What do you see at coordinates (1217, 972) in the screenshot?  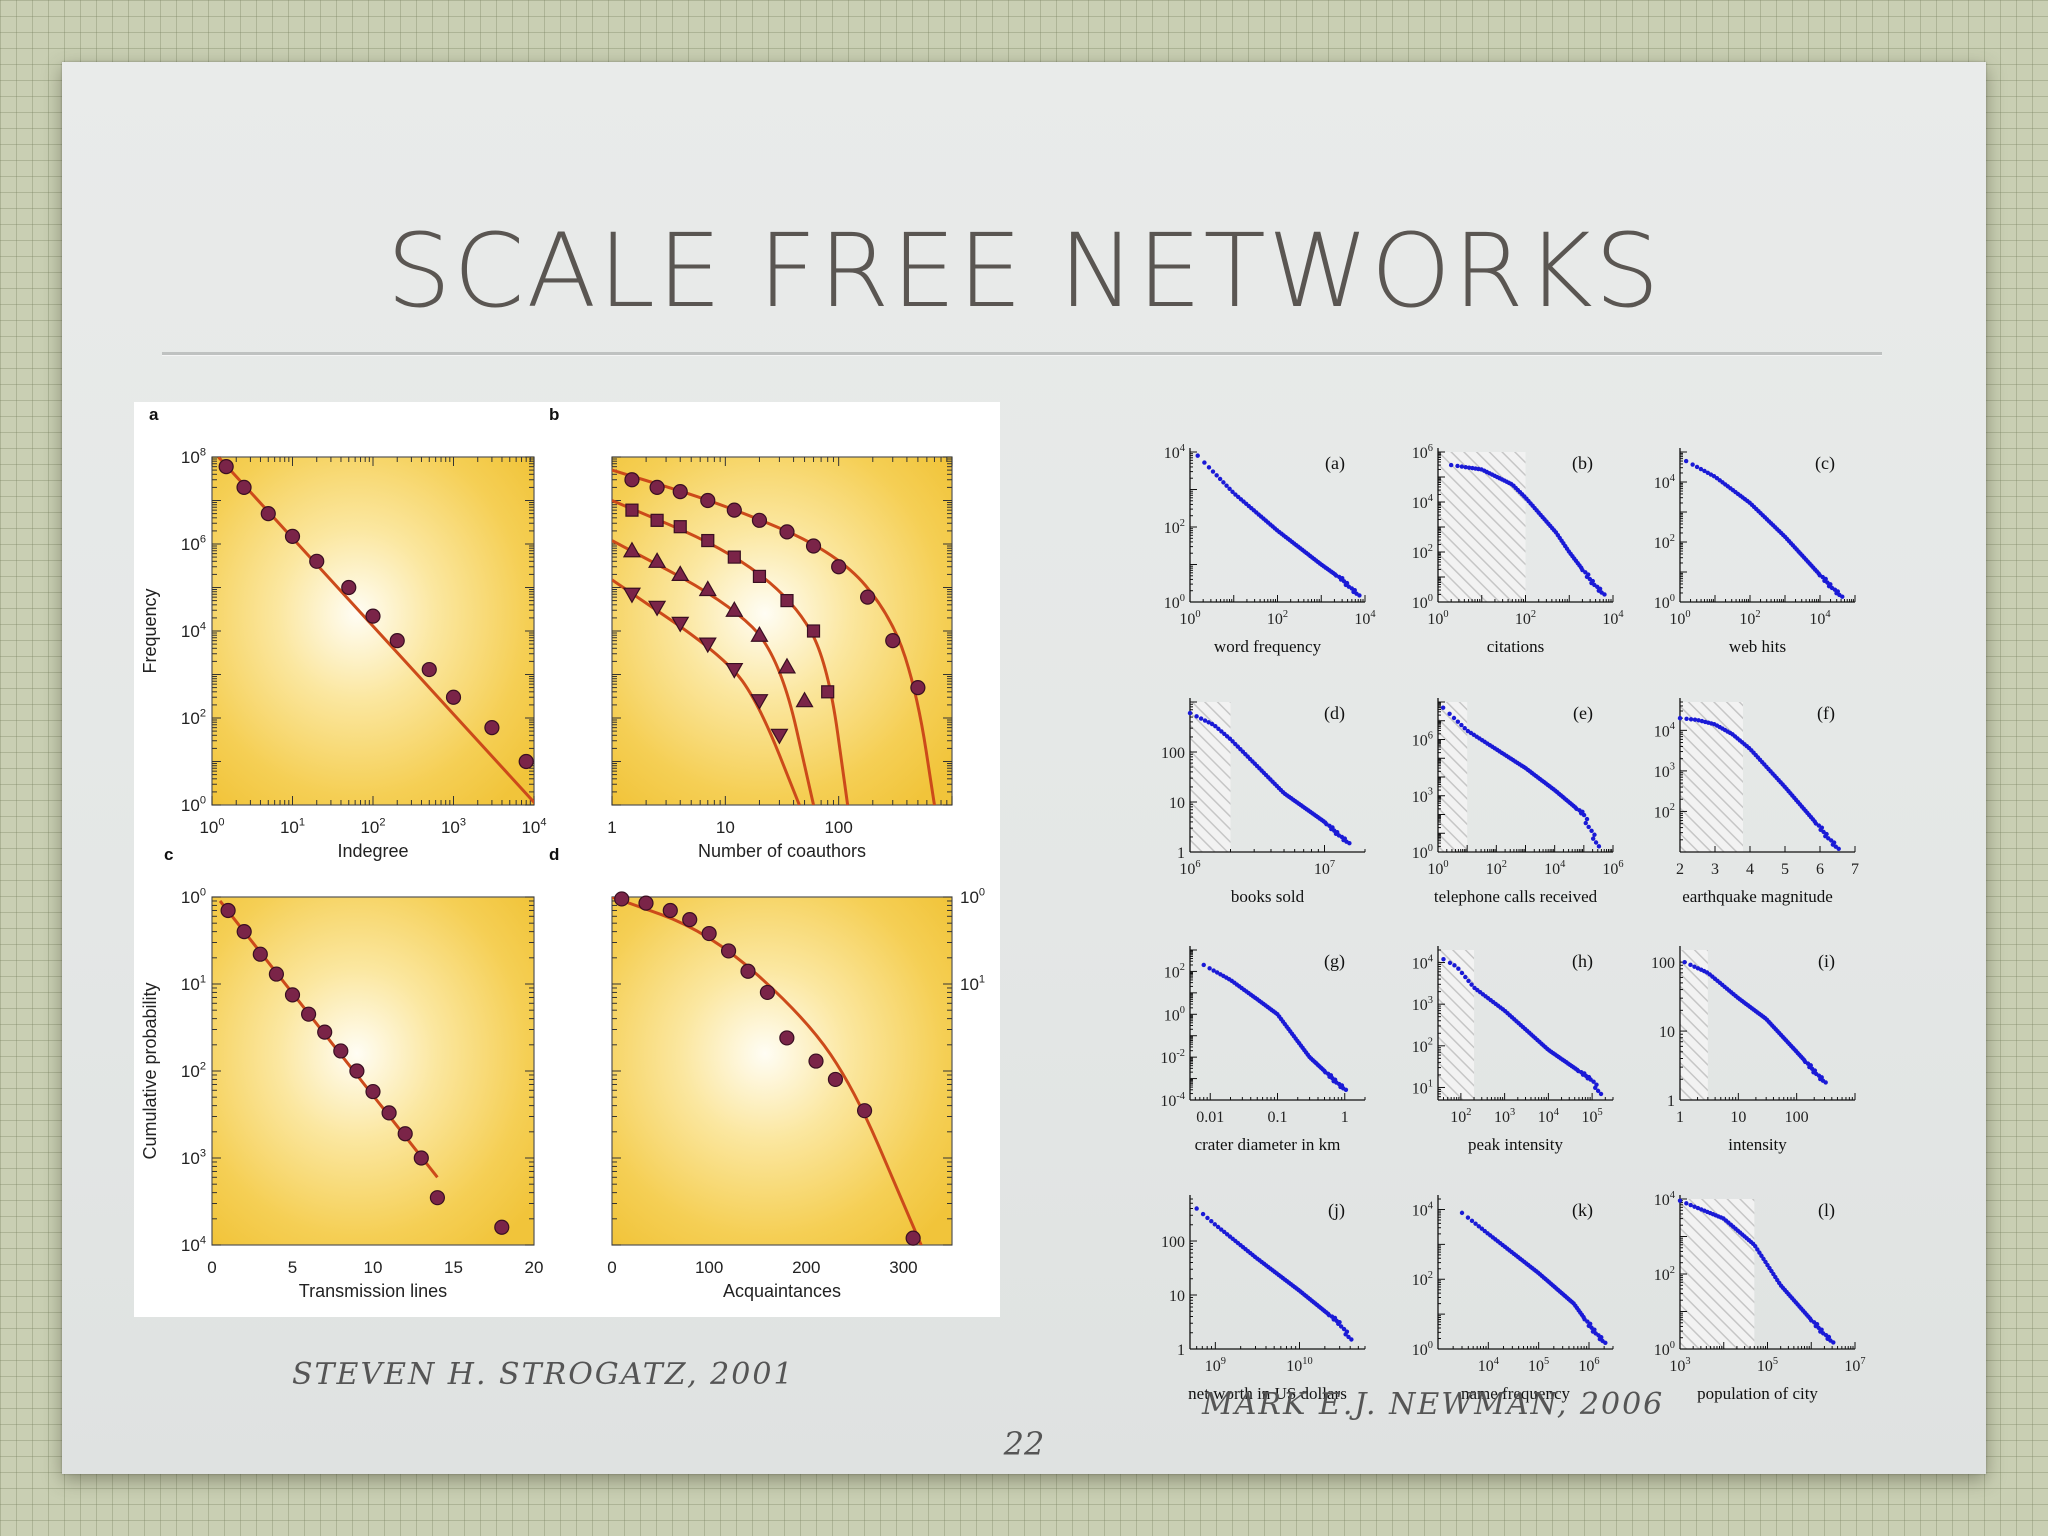 I see `newman-g-data-point` at bounding box center [1217, 972].